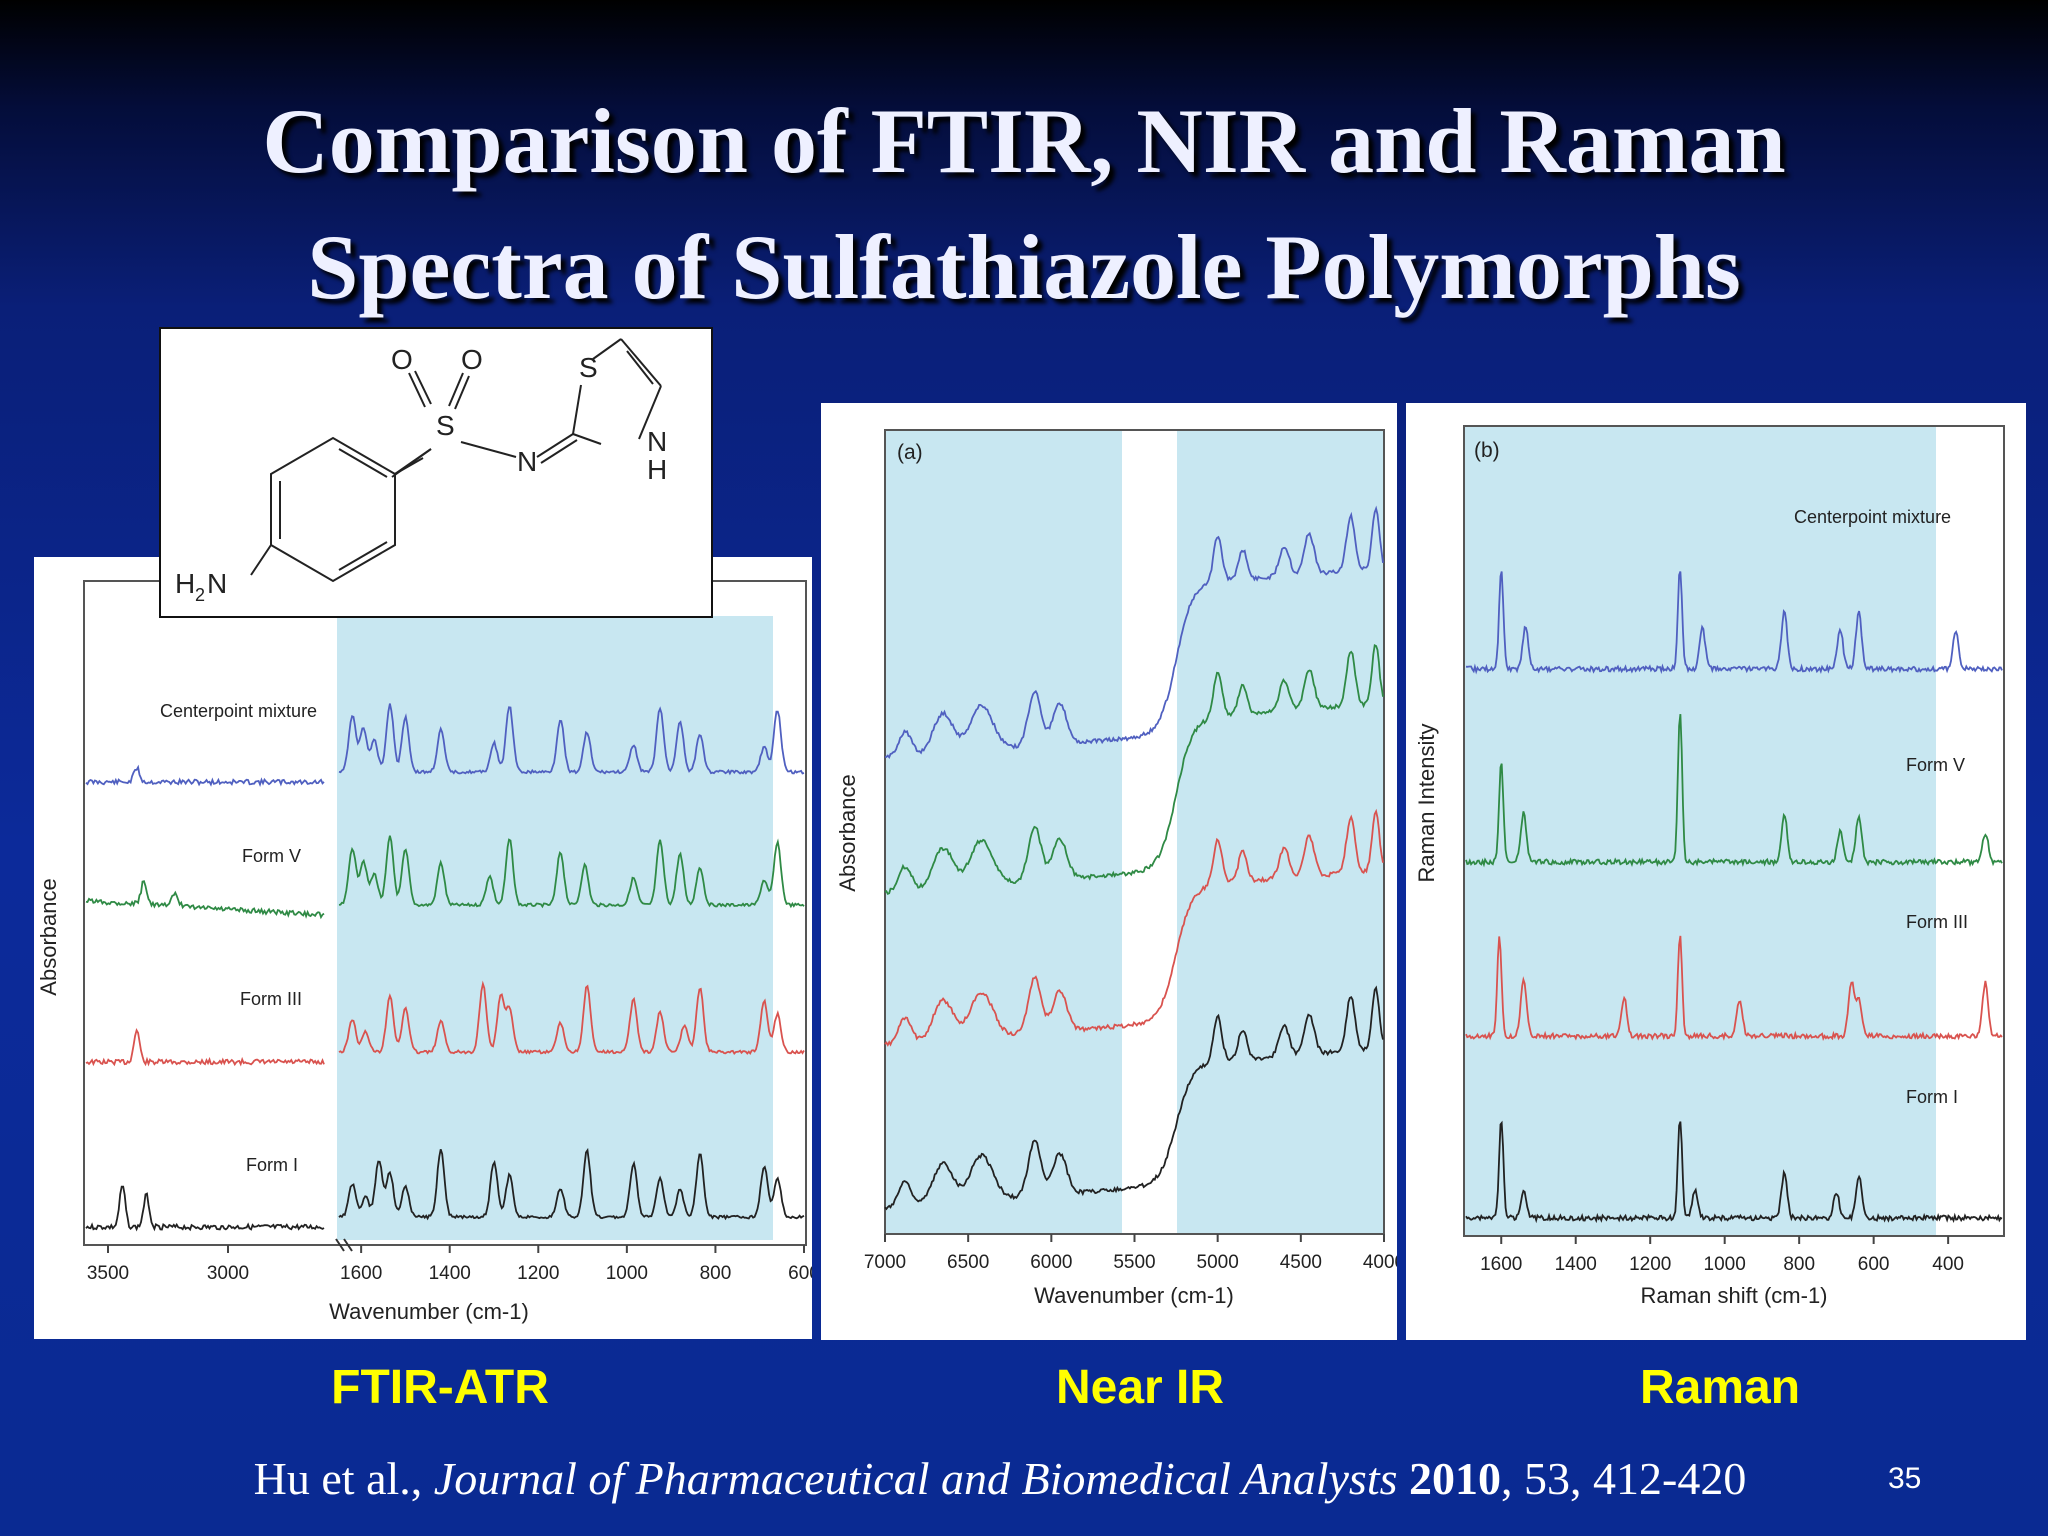  I want to click on ftir-series-line-form-i-low, so click(571, 1184).